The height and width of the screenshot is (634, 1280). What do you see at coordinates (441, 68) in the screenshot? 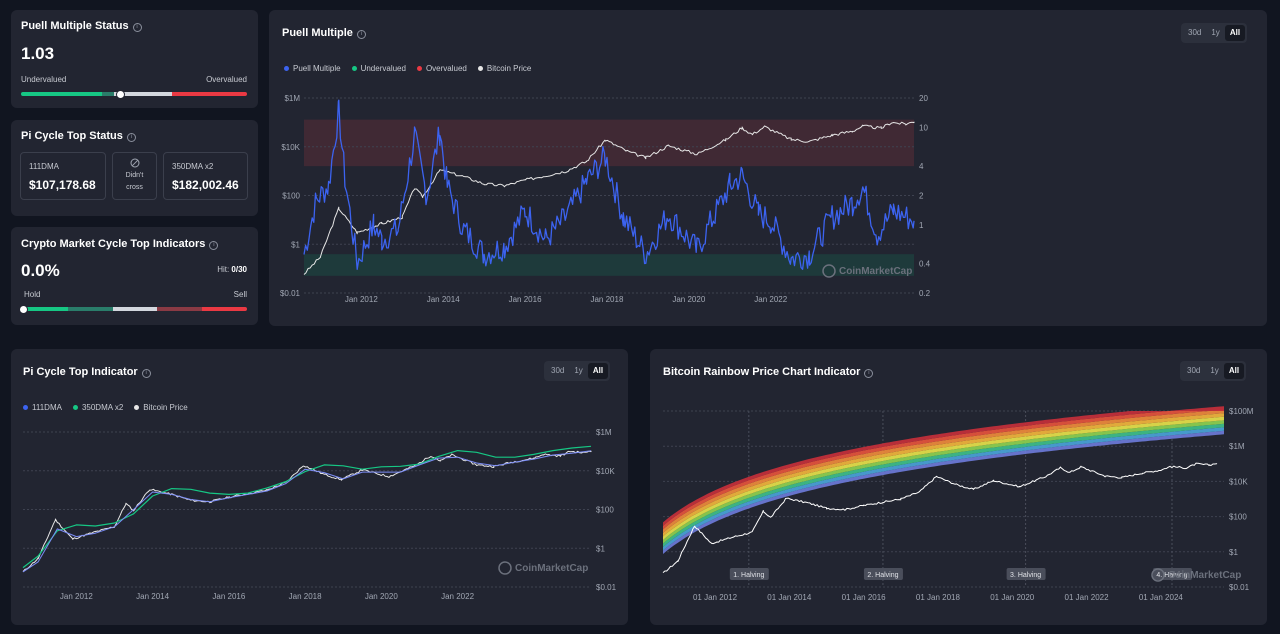
I see `legend-overvalued: Overvalued` at bounding box center [441, 68].